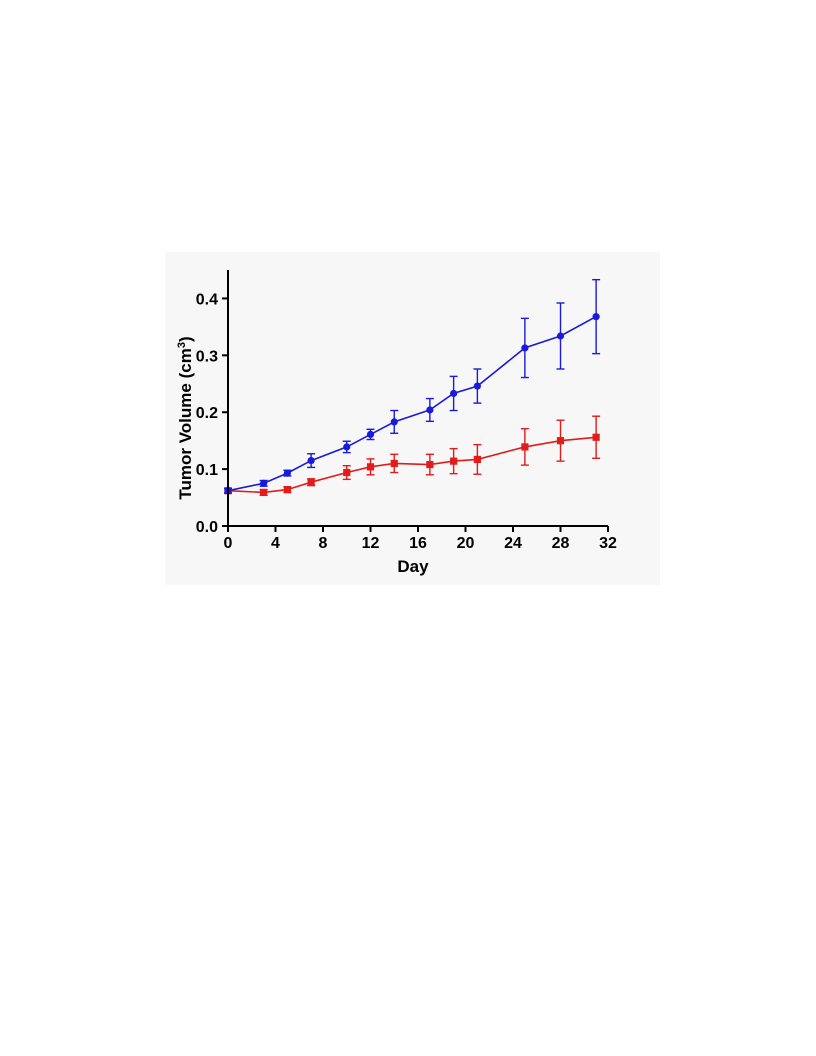 The height and width of the screenshot is (1056, 816). Describe the element at coordinates (413, 566) in the screenshot. I see `x-axis-title: Day` at that location.